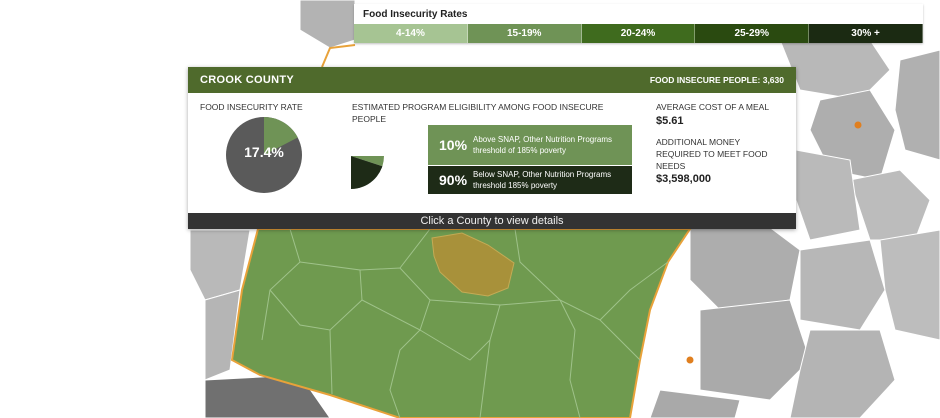 The height and width of the screenshot is (418, 940). Describe the element at coordinates (492, 80) in the screenshot. I see `panel-header: CROOK COUNTY FOOD INSECURE PEOPLE: 3,630` at that location.